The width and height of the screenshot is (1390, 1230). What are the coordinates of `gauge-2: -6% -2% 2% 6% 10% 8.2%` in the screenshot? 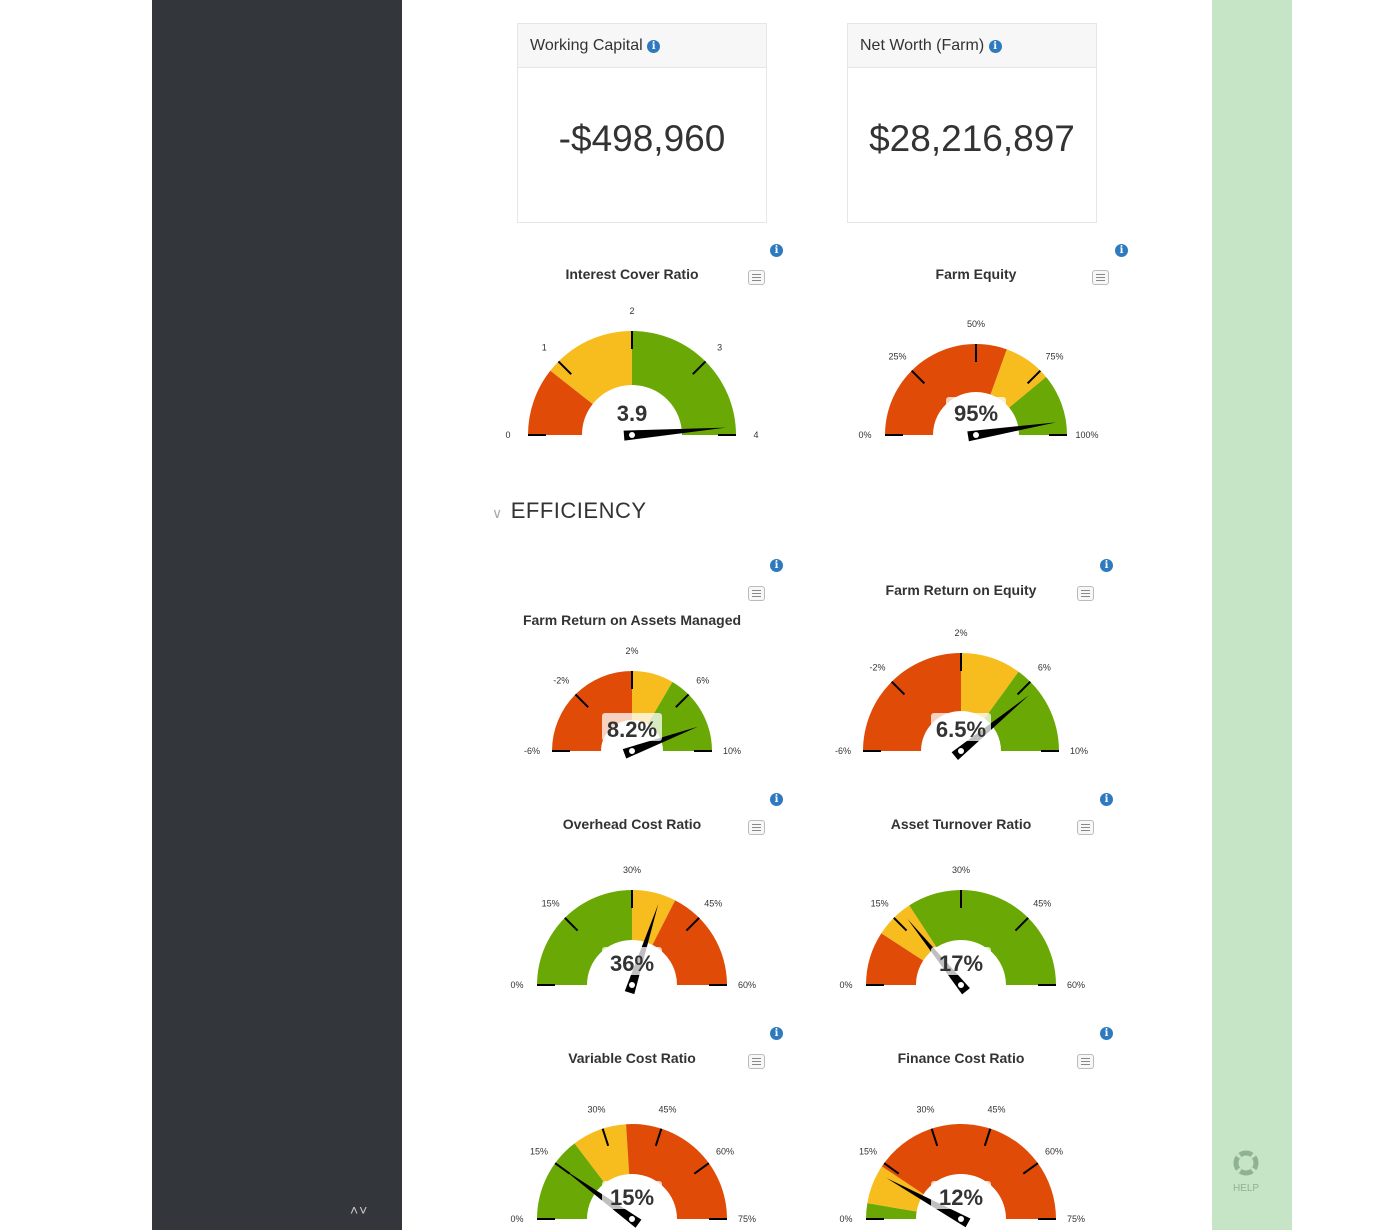 It's located at (632, 702).